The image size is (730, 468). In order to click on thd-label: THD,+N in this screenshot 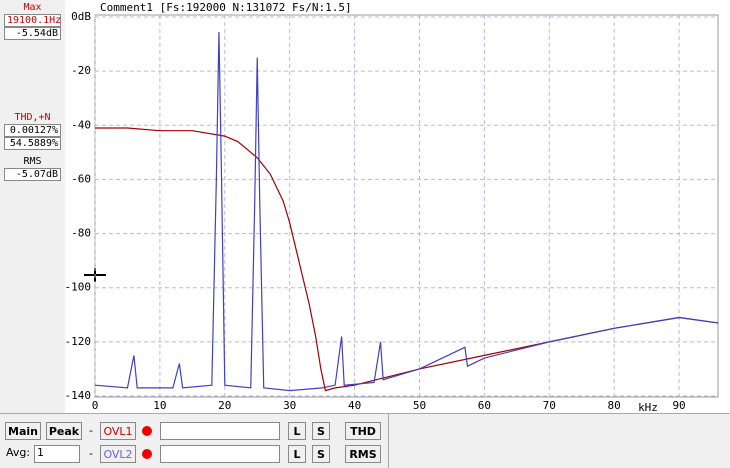, I will do `click(32, 117)`.